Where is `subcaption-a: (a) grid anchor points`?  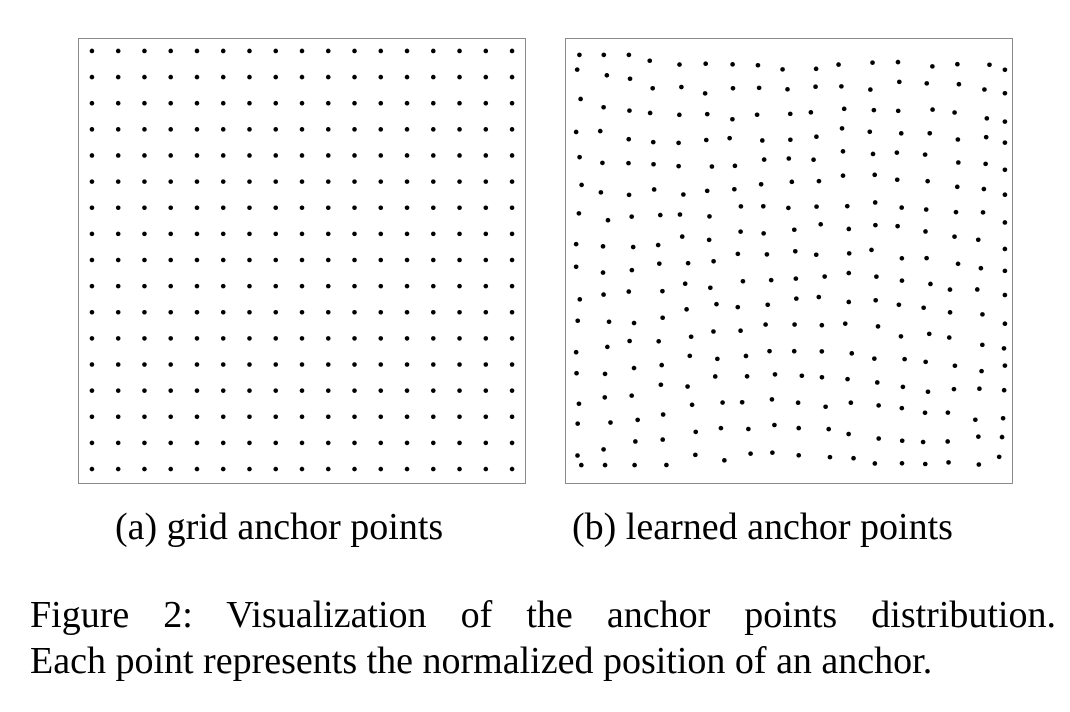
subcaption-a: (a) grid anchor points is located at coordinates (279, 527).